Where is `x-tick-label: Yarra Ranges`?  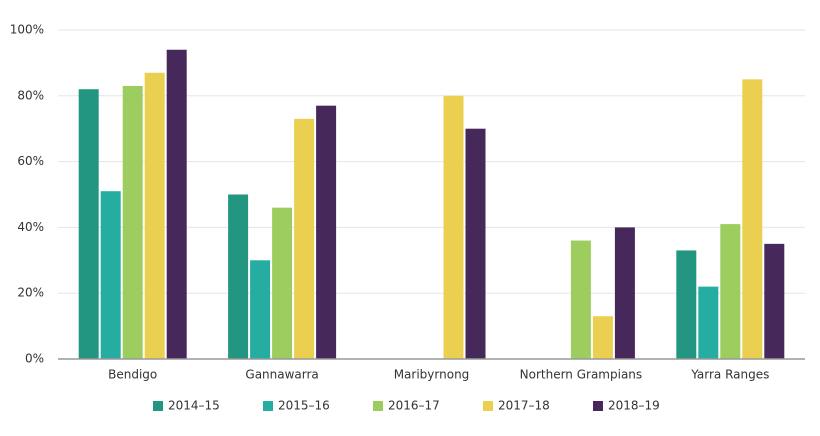
x-tick-label: Yarra Ranges is located at coordinates (729, 375).